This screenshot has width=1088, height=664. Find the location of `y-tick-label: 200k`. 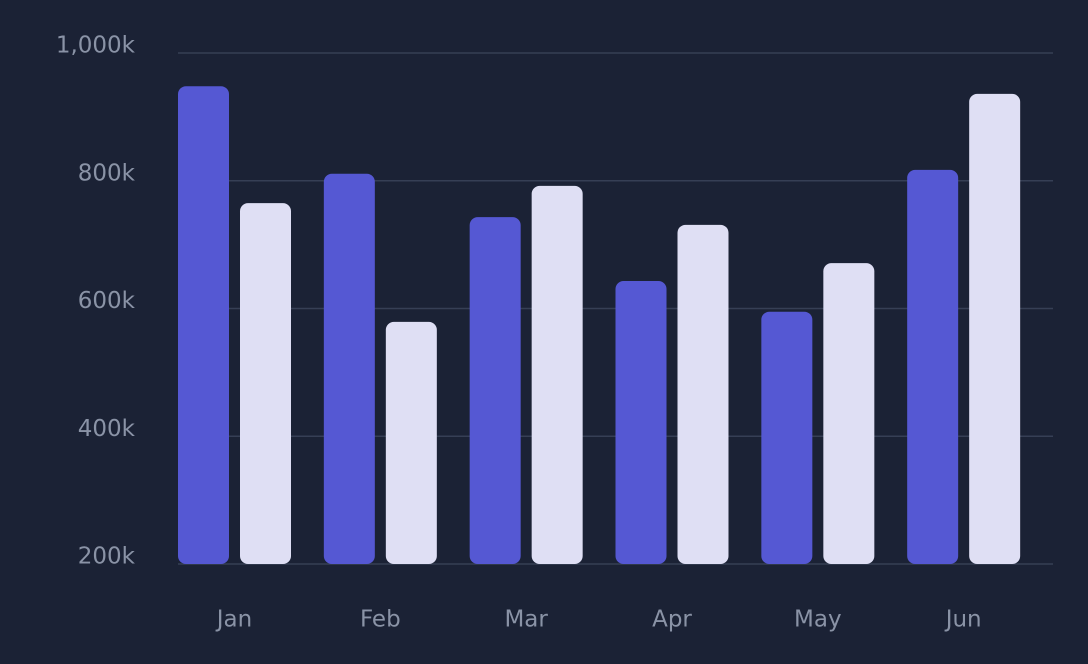

y-tick-label: 200k is located at coordinates (107, 557).